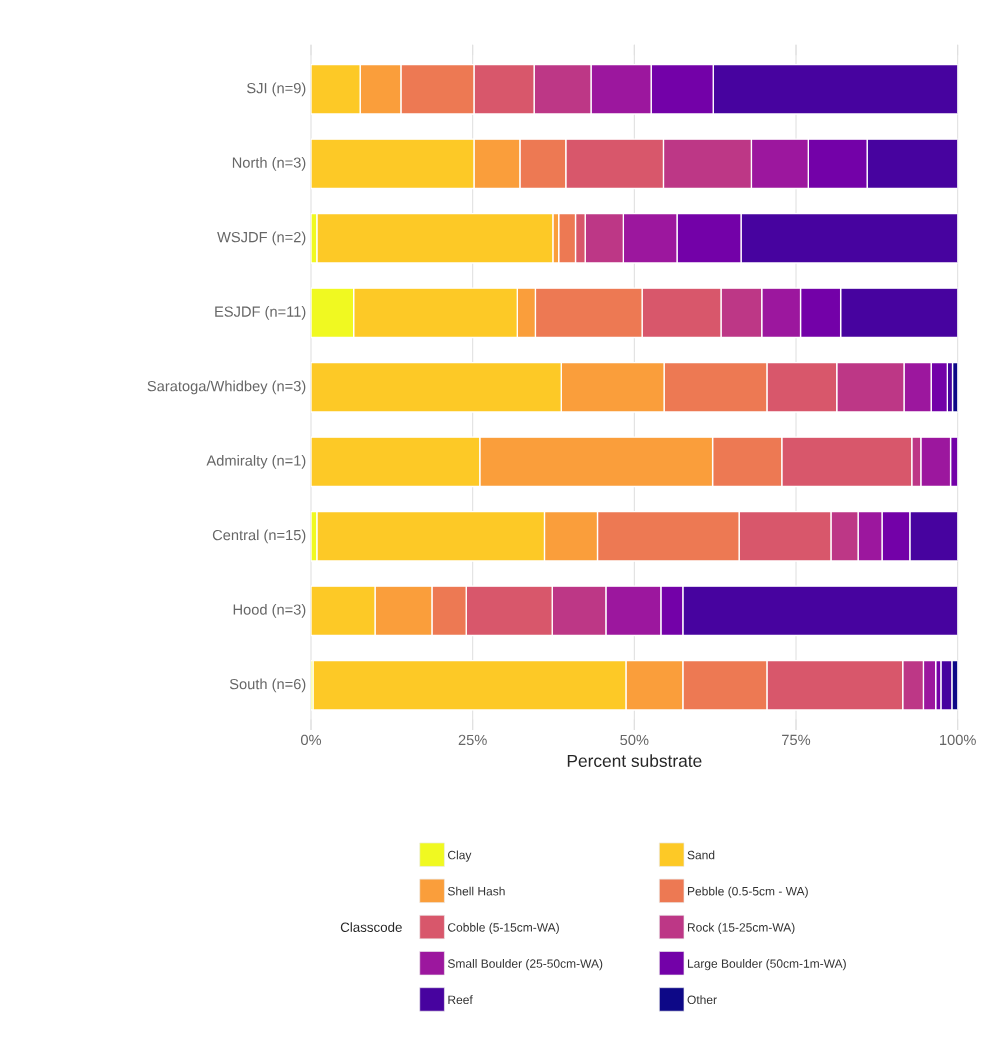 This screenshot has width=998, height=1055. Describe the element at coordinates (476, 891) in the screenshot. I see `legend-label: Shell Hash` at that location.